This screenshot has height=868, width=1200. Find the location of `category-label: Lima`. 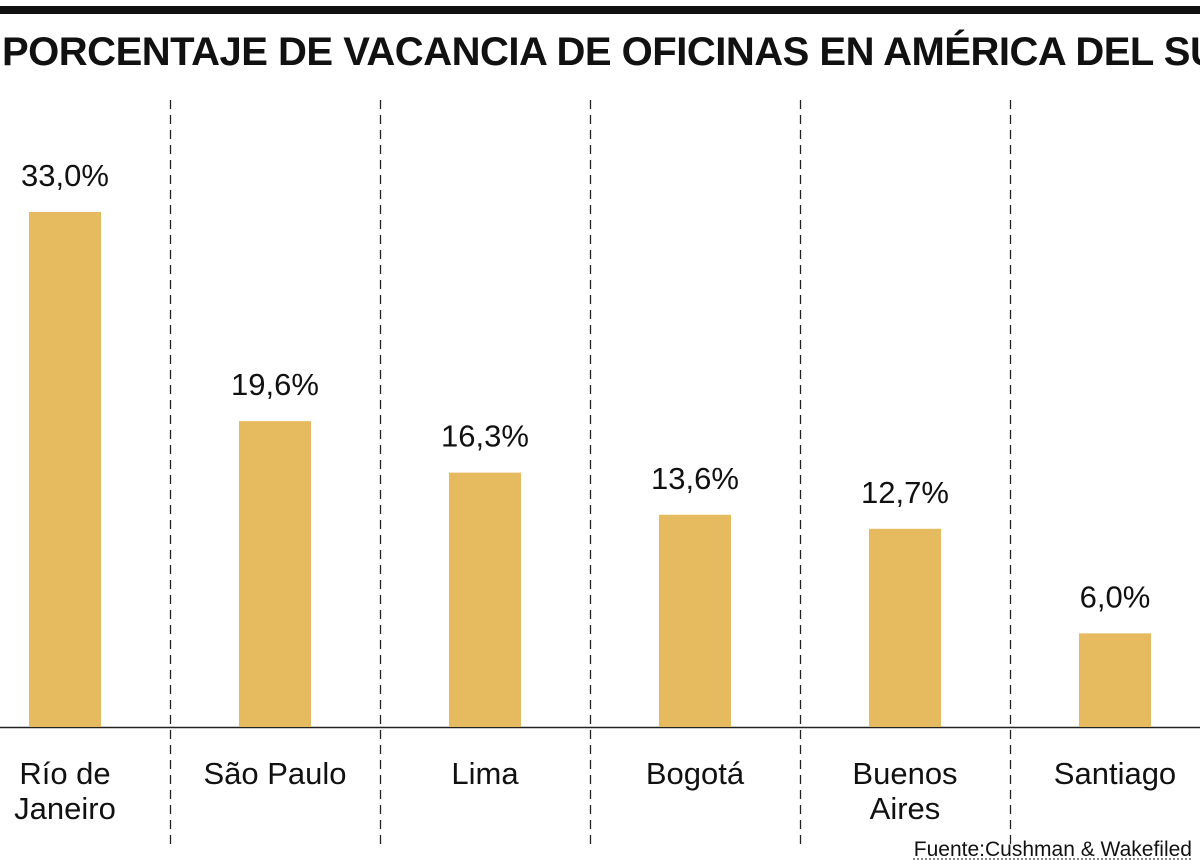

category-label: Lima is located at coordinates (485, 773).